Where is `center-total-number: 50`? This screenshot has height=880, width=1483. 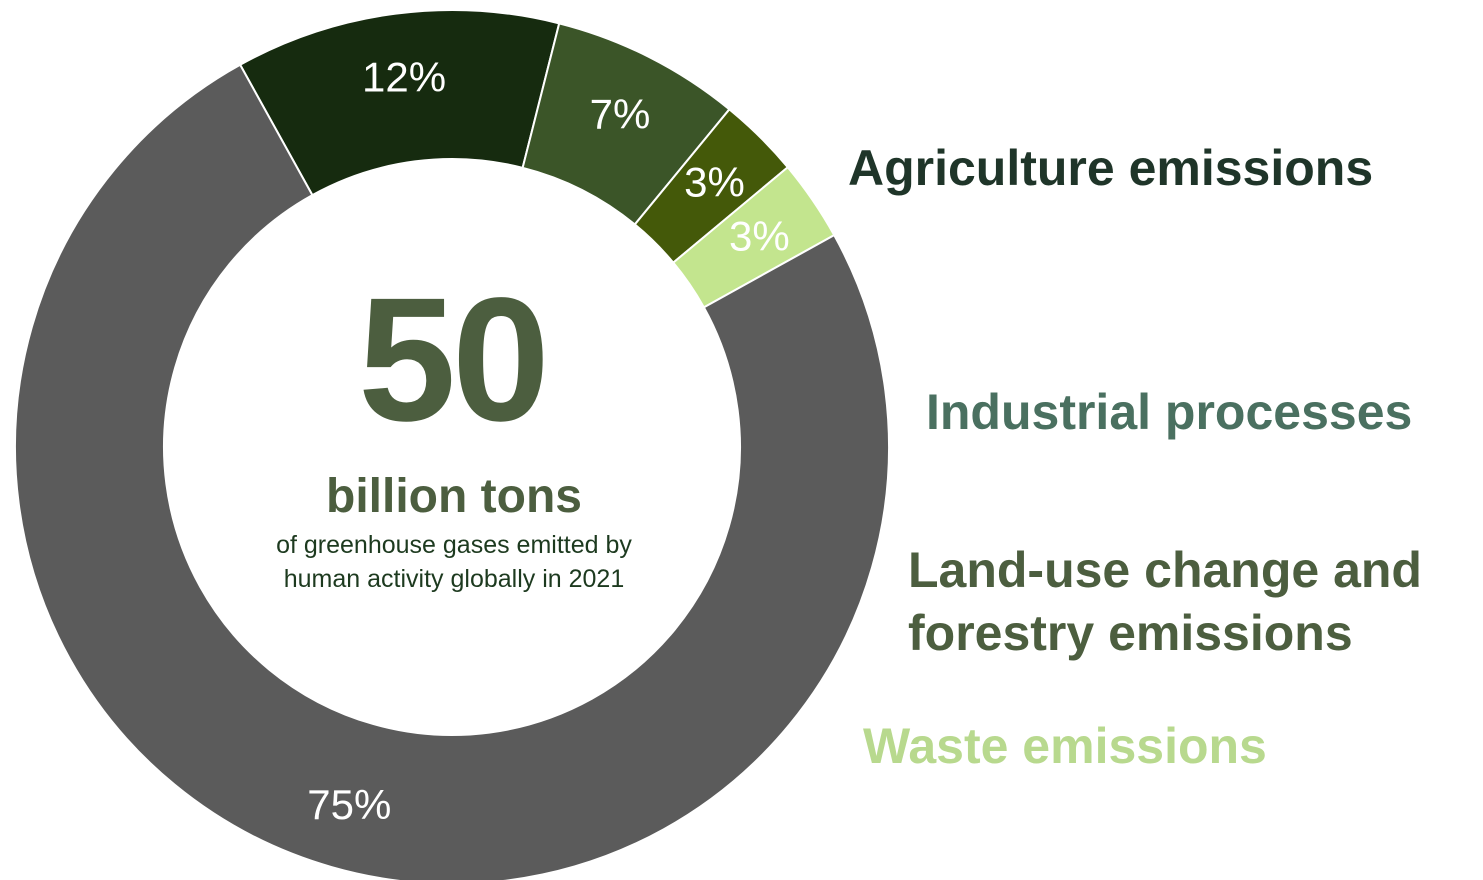
center-total-number: 50 is located at coordinates (452, 360).